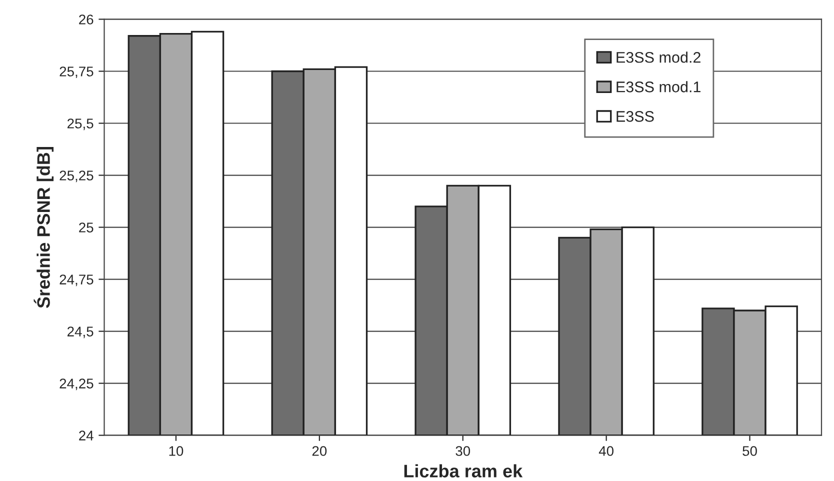 This screenshot has height=481, width=834. I want to click on x-tick-label: 30, so click(463, 451).